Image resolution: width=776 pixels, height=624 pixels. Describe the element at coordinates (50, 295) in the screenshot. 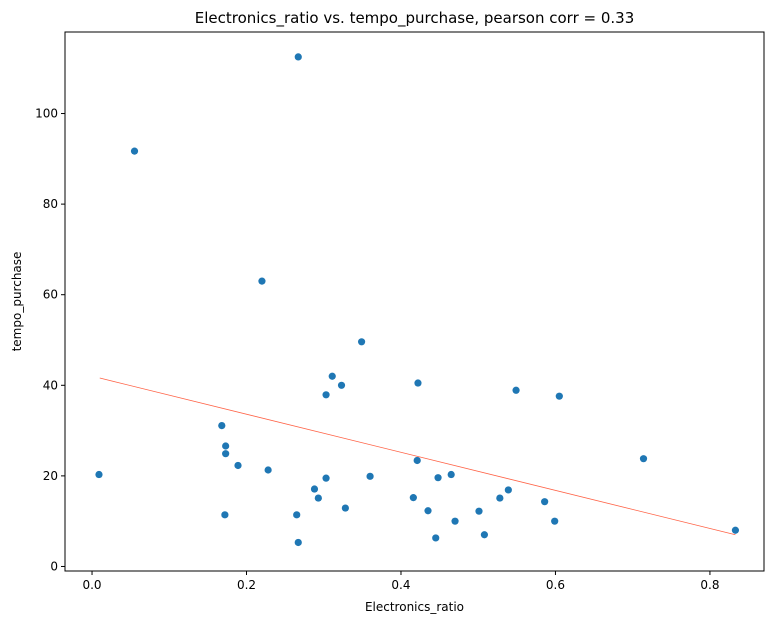

I see `y-tick-label-3: 60` at that location.